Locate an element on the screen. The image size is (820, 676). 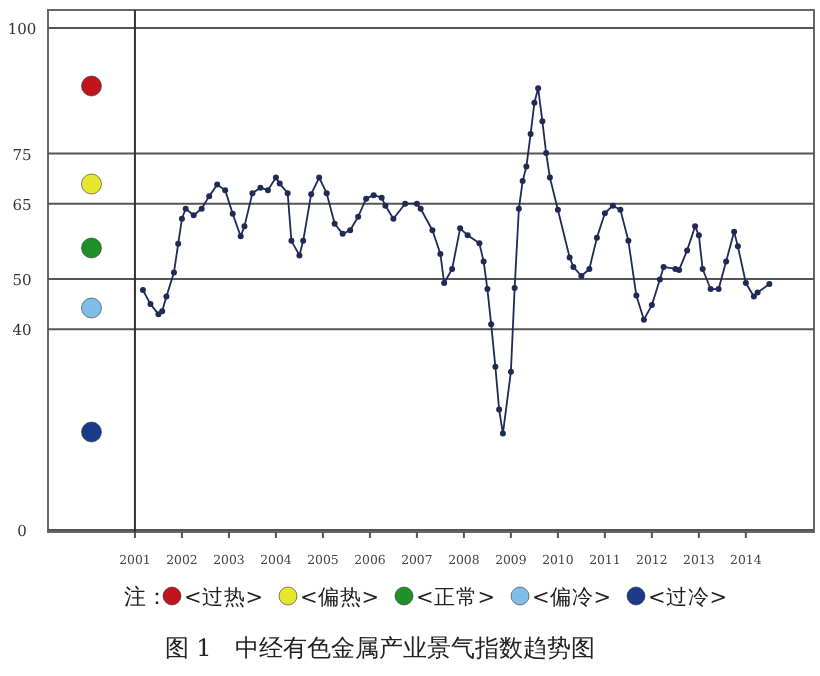
text: <偏热> is located at coordinates (340, 598).